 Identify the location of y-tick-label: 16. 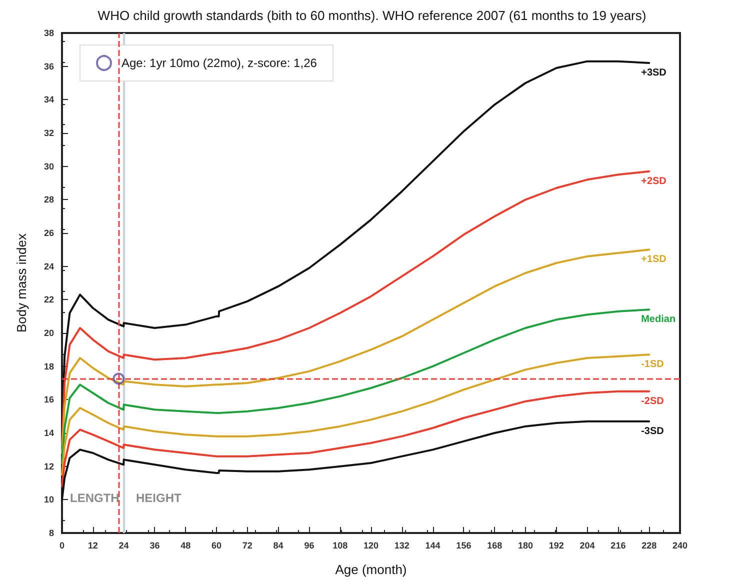
(49, 399).